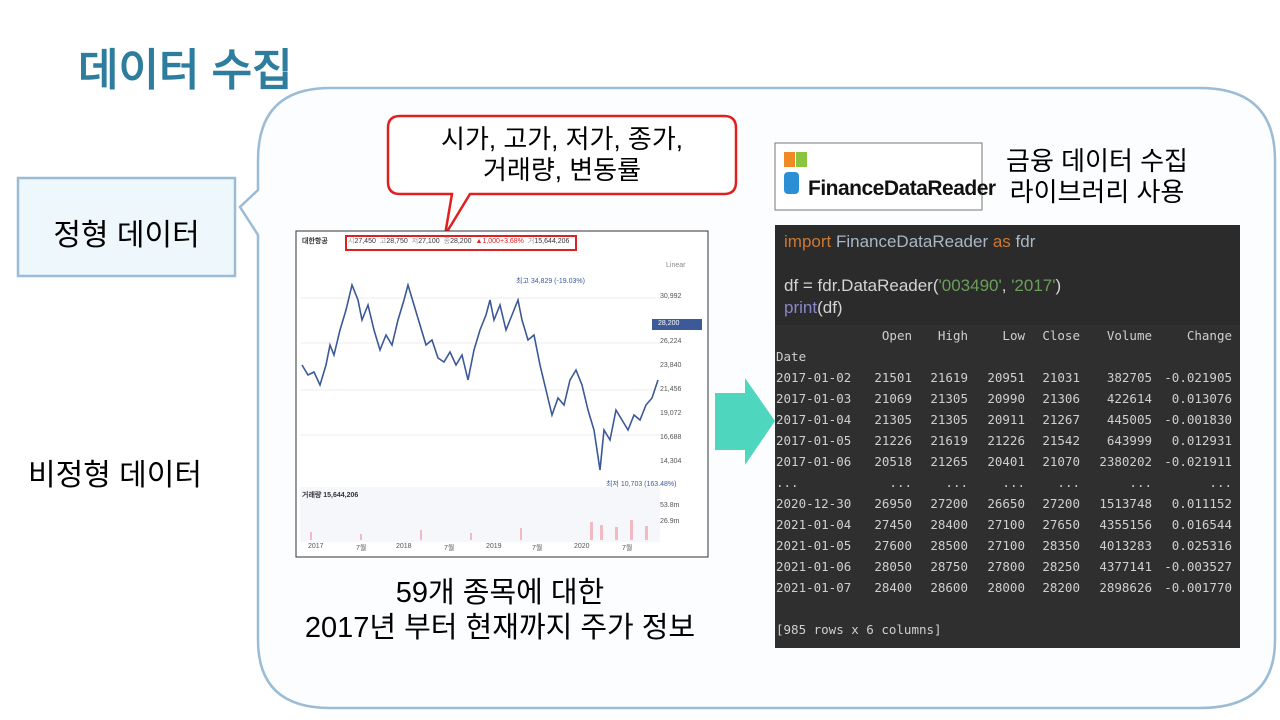  I want to click on table-cell: 2380202, so click(1125, 461).